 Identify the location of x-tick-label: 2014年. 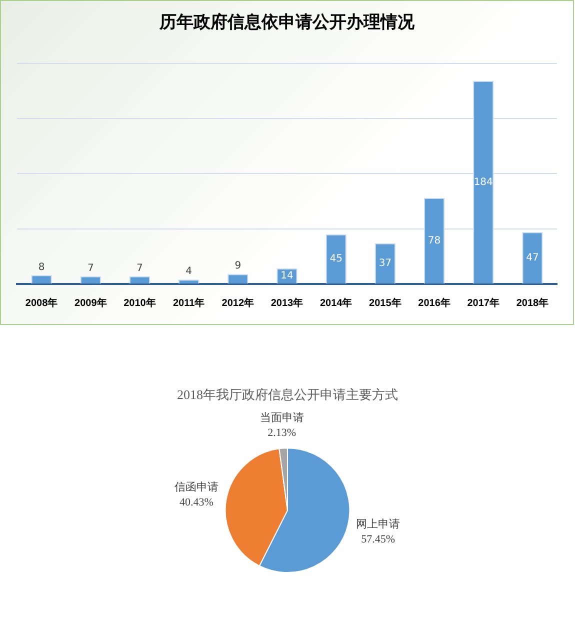
(336, 302).